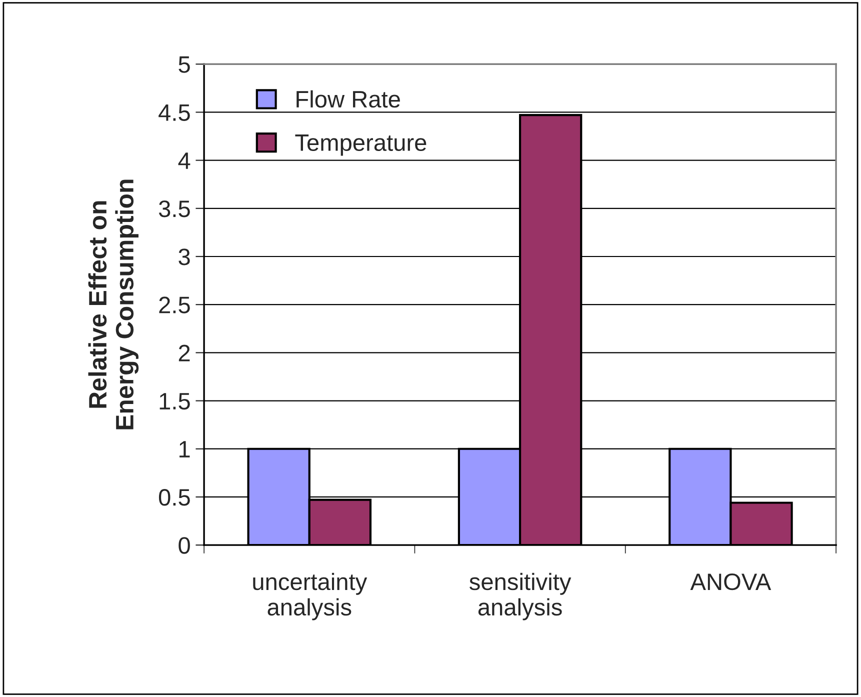  What do you see at coordinates (184, 545) in the screenshot?
I see `y-tick-label: 0` at bounding box center [184, 545].